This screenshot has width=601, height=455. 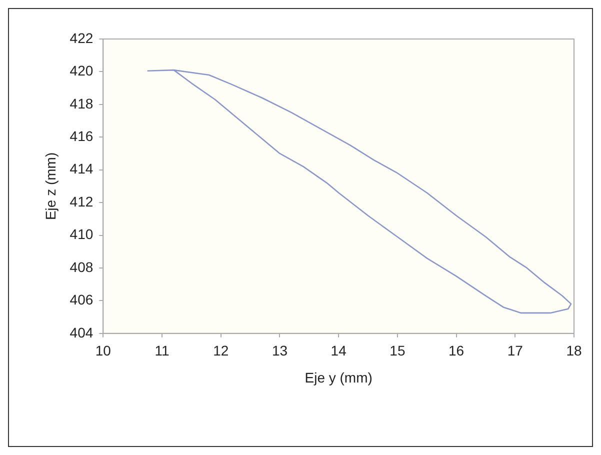 I want to click on x-tick-label: 18, so click(x=574, y=350).